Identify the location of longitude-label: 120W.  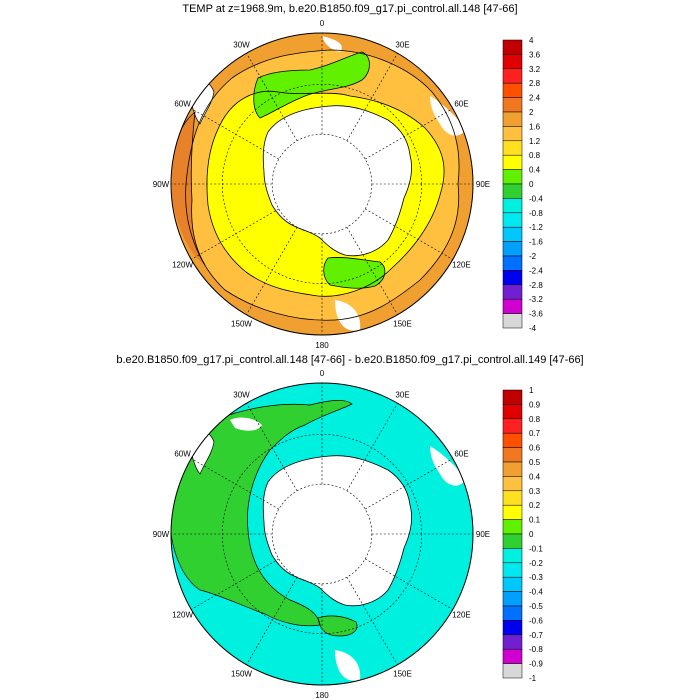
(182, 265).